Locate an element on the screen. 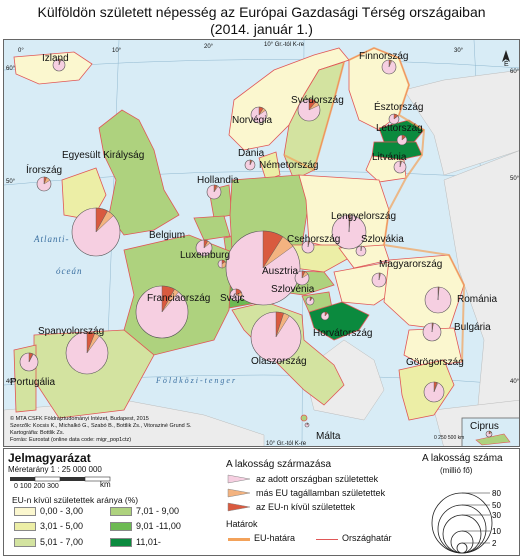  pop-circles: 80 50 30 10 2 is located at coordinates (466, 521).